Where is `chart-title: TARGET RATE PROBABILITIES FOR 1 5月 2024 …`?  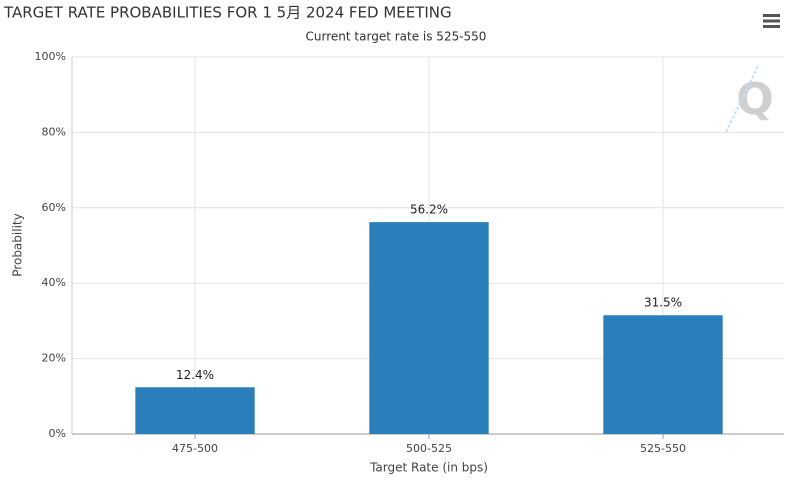 chart-title: TARGET RATE PROBABILITIES FOR 1 5月 2024 … is located at coordinates (227, 13).